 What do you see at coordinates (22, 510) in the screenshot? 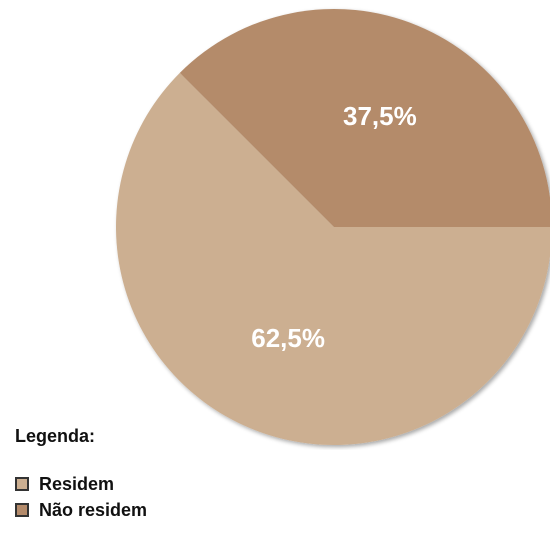
I see `legend-swatch-nao-residem` at bounding box center [22, 510].